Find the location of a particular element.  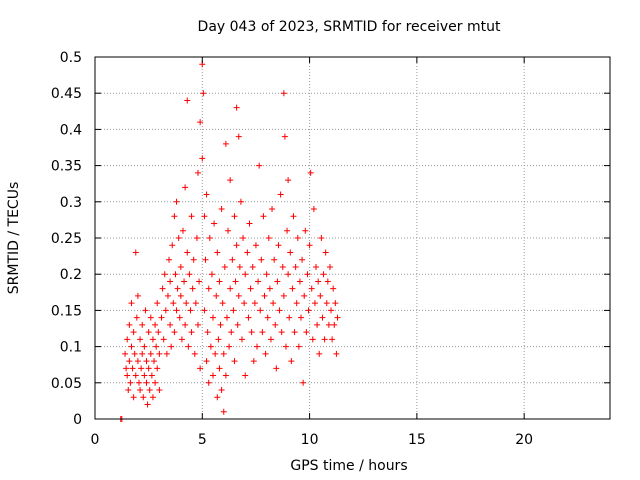

y-tick-label: 0.25 is located at coordinates (66, 239).